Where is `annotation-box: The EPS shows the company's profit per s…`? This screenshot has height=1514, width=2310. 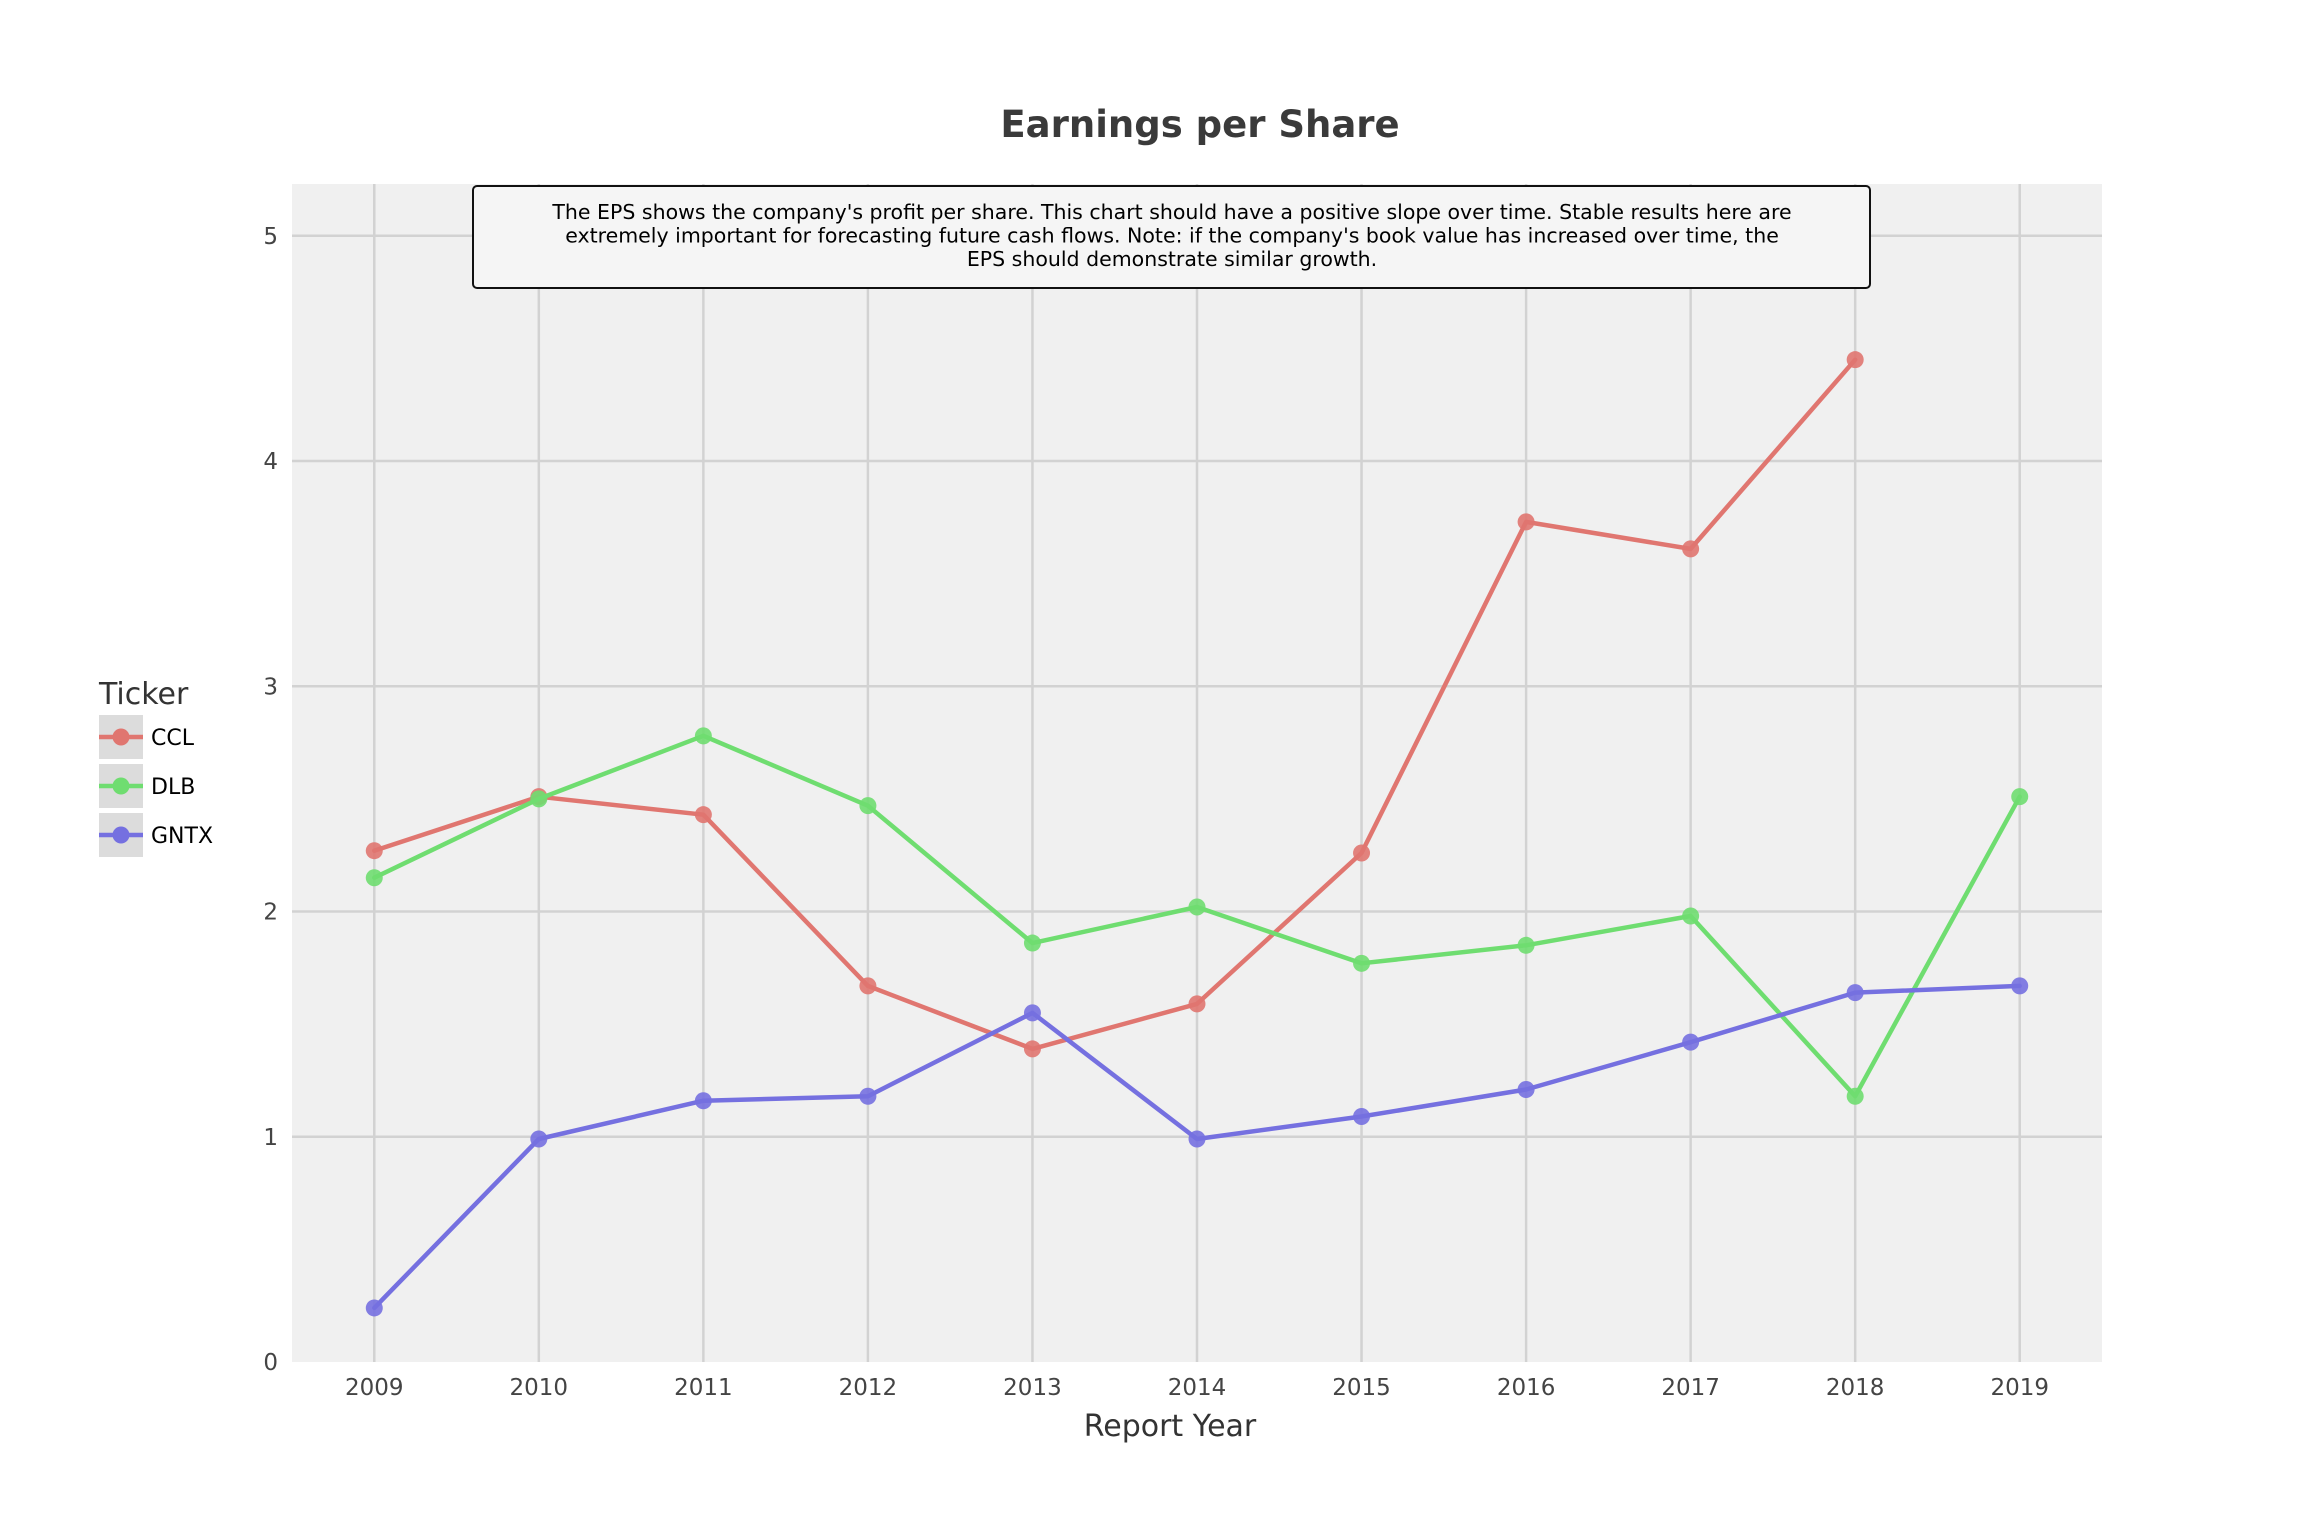
annotation-box: The EPS shows the company's profit per s… is located at coordinates (1171, 237).